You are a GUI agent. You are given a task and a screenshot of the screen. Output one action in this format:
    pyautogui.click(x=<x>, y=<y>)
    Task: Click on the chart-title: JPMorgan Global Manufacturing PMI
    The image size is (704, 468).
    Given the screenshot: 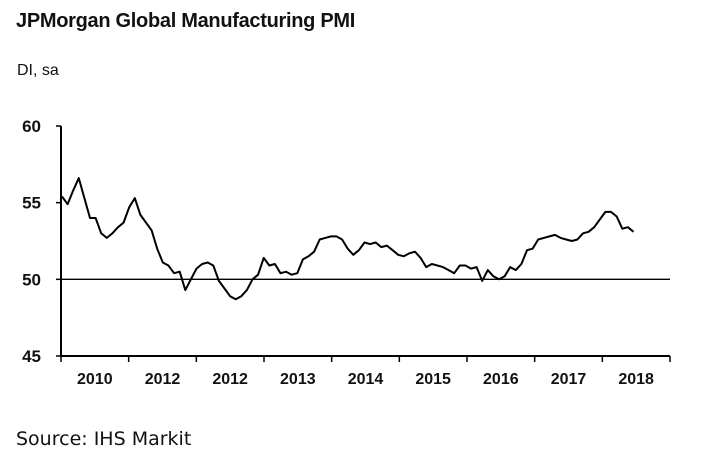 What is the action you would take?
    pyautogui.click(x=186, y=21)
    